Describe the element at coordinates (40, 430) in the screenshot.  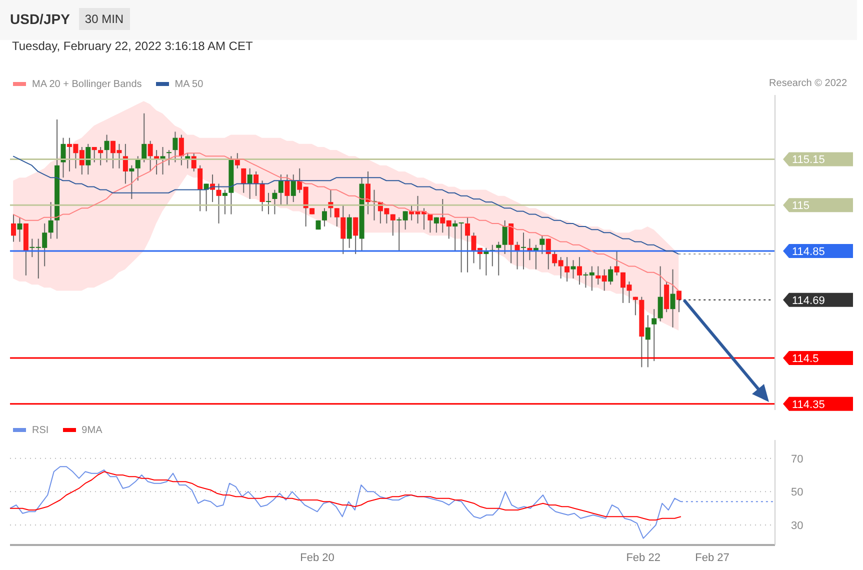
I see `legend-label: RSI` at that location.